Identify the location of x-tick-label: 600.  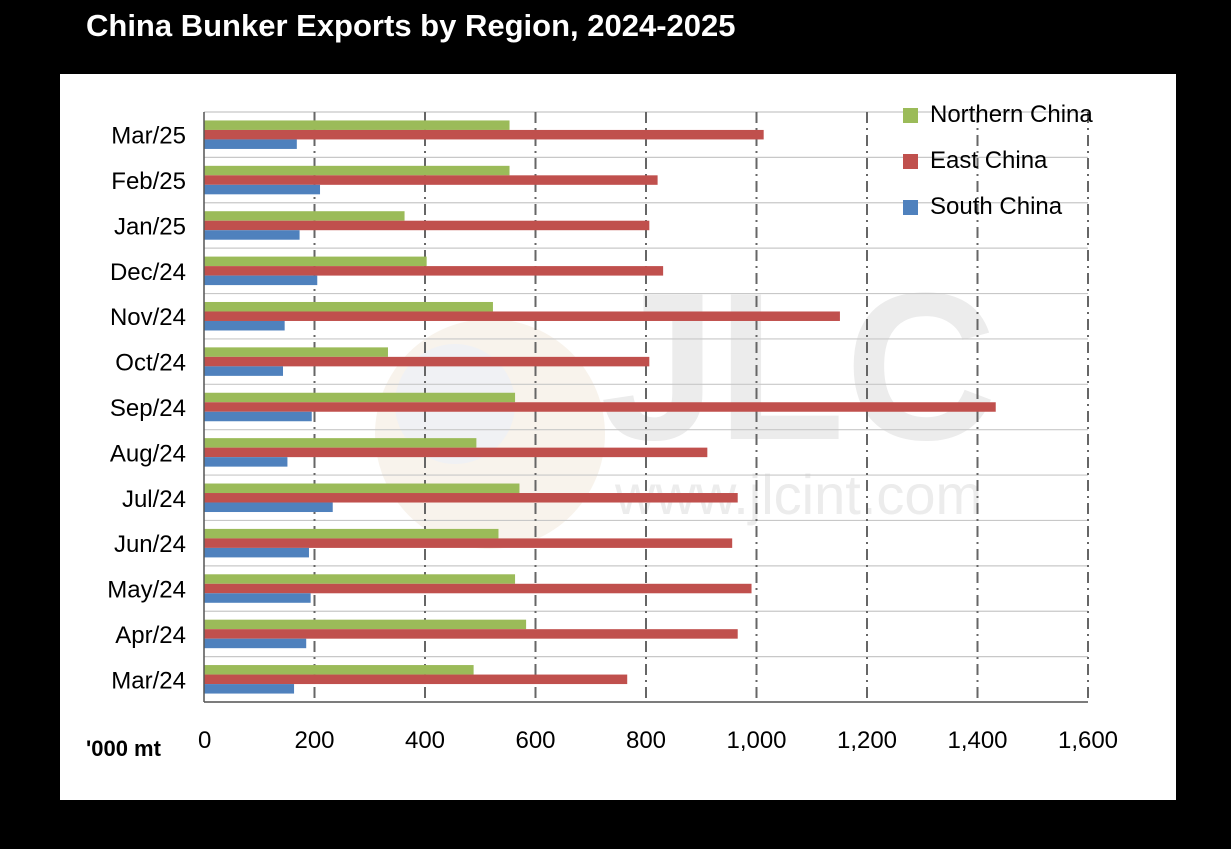
(535, 740).